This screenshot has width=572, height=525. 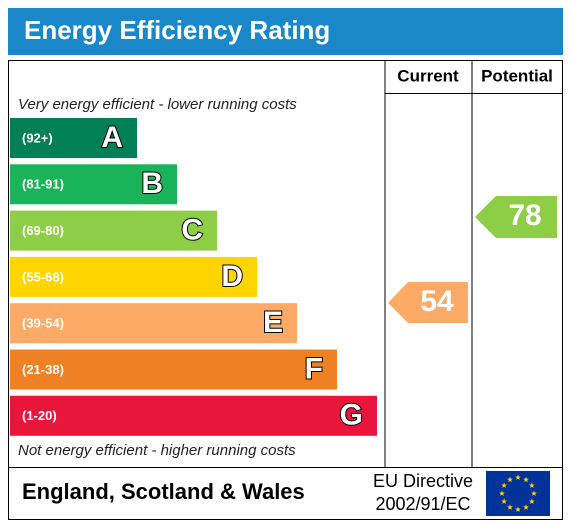 What do you see at coordinates (273, 322) in the screenshot?
I see `band-letter: E` at bounding box center [273, 322].